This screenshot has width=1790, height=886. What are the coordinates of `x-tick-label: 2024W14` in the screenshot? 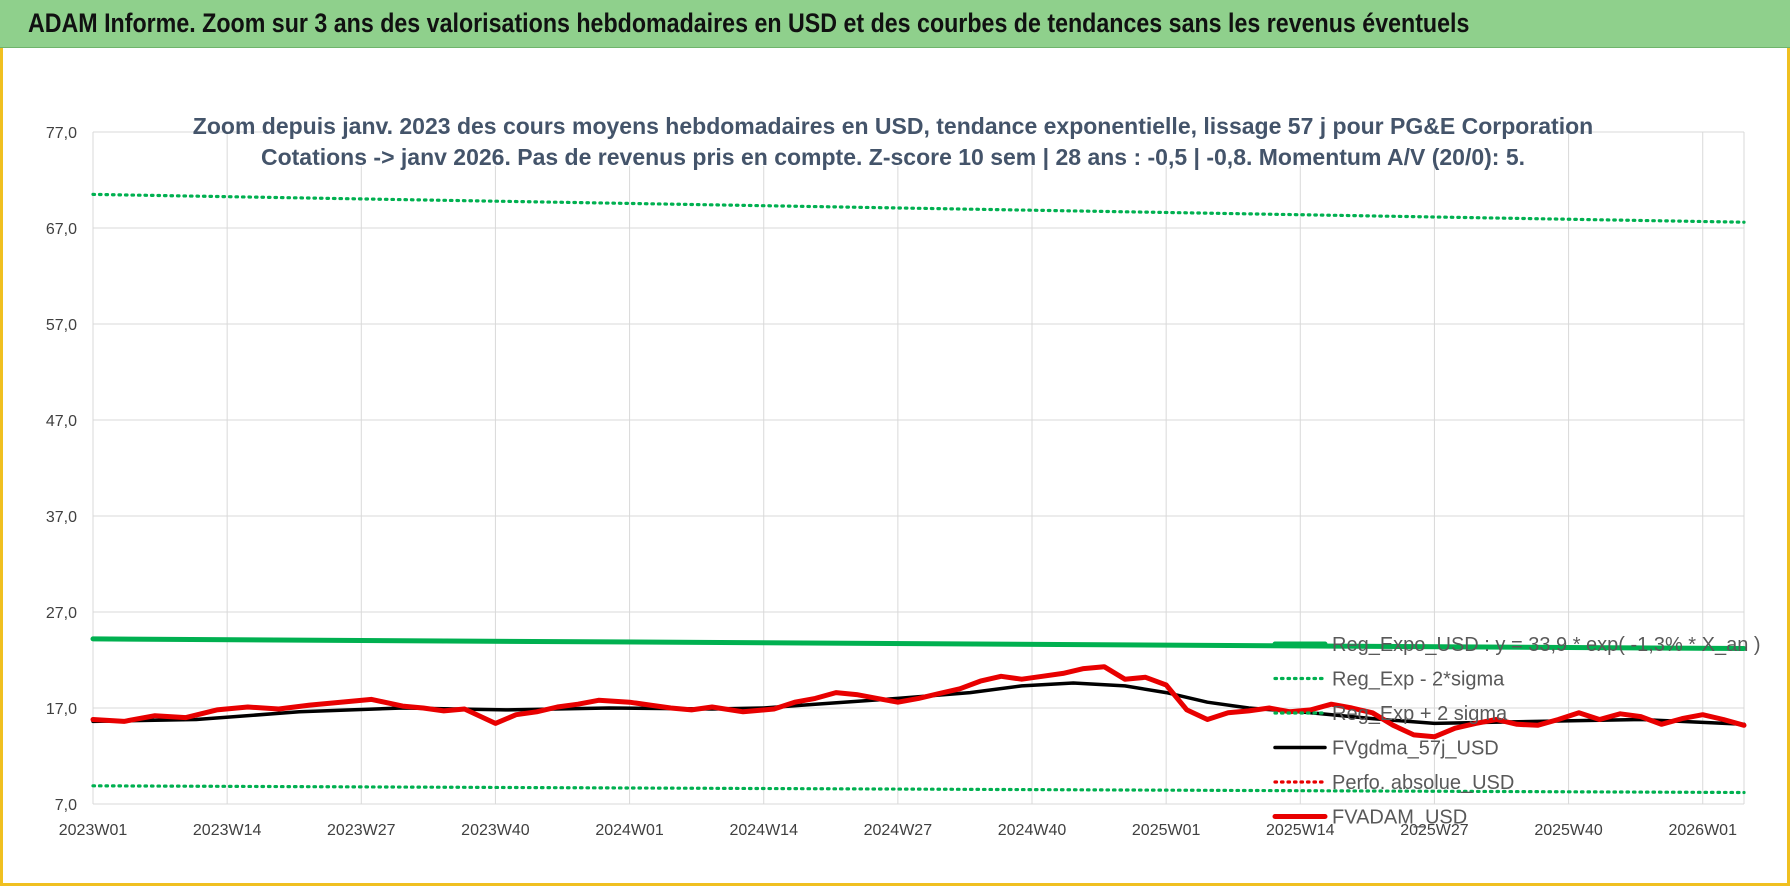 It's located at (763, 830).